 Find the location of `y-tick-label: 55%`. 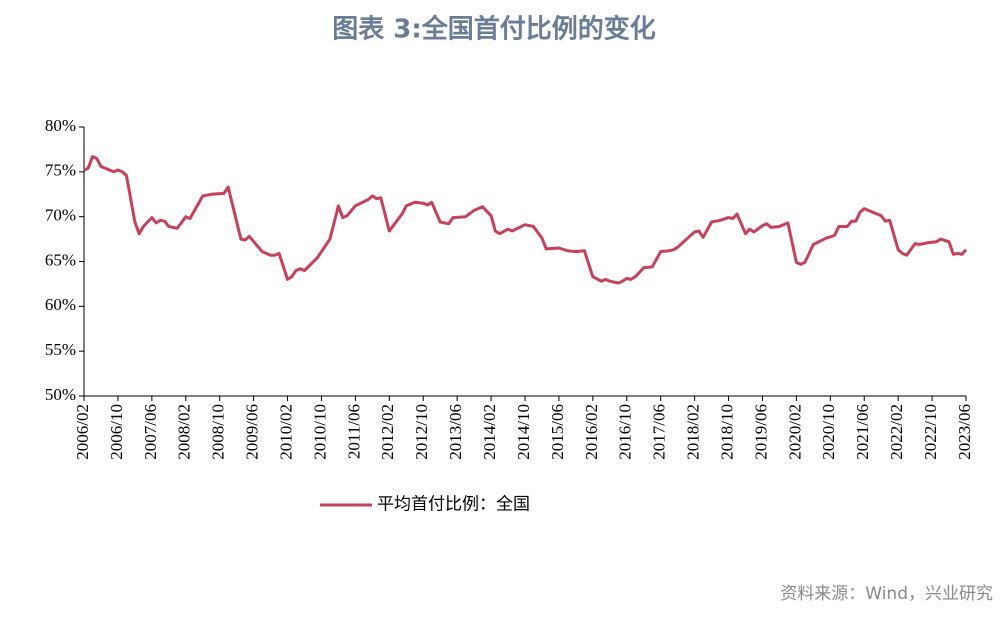

y-tick-label: 55% is located at coordinates (60, 349).